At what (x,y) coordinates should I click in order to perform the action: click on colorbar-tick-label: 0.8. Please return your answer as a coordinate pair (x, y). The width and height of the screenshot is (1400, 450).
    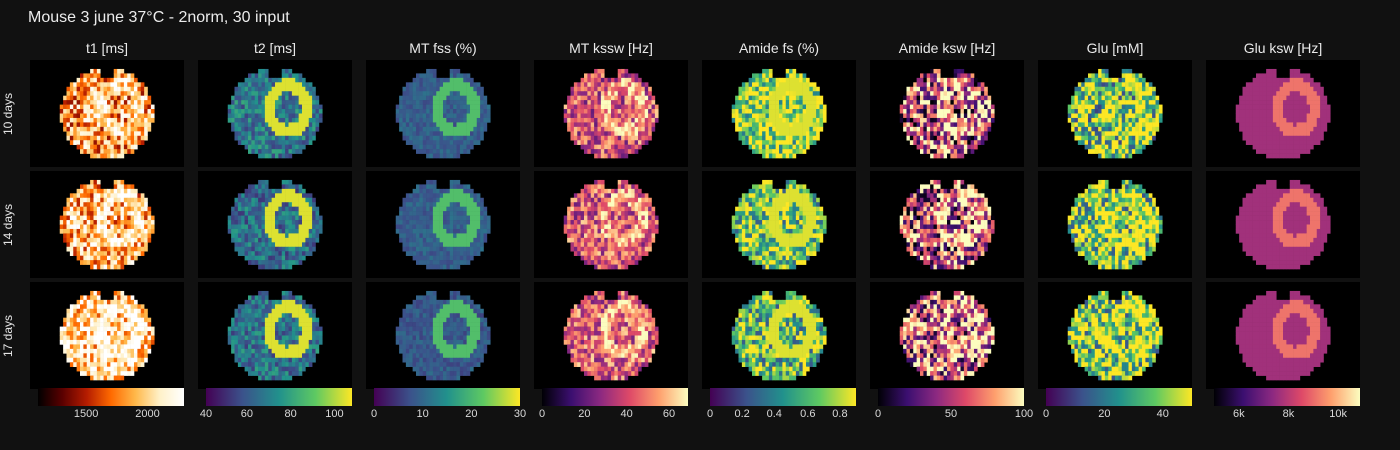
    Looking at the image, I should click on (840, 414).